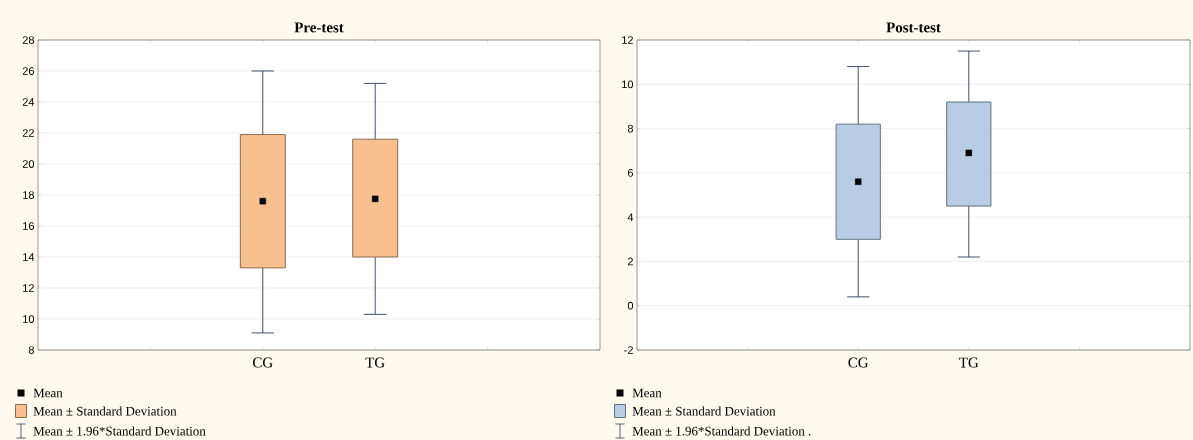 The image size is (1193, 440). What do you see at coordinates (28, 133) in the screenshot?
I see `y-tick-label: 22` at bounding box center [28, 133].